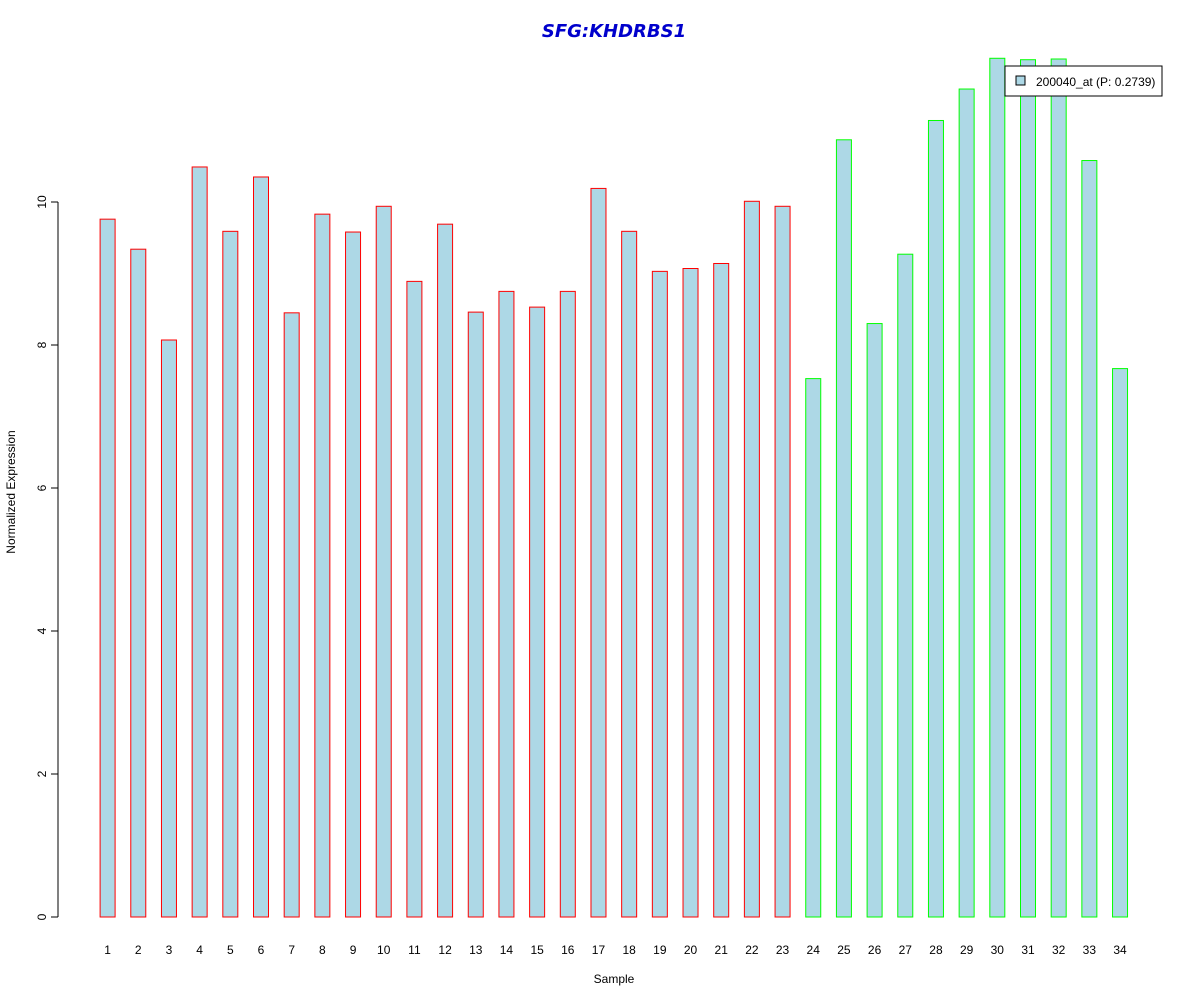 This screenshot has height=1000, width=1200. I want to click on y-tick-label: 0, so click(42, 916).